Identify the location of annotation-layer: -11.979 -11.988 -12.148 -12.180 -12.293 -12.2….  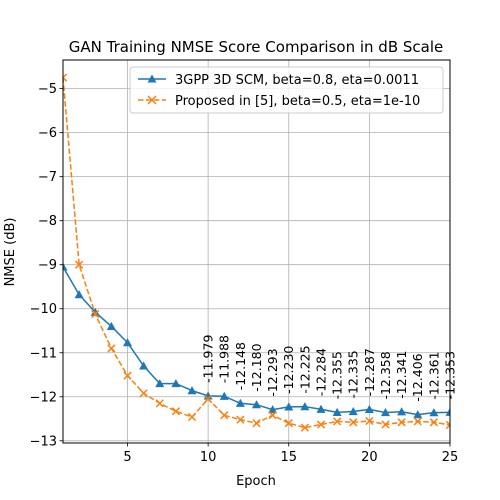
(329, 368).